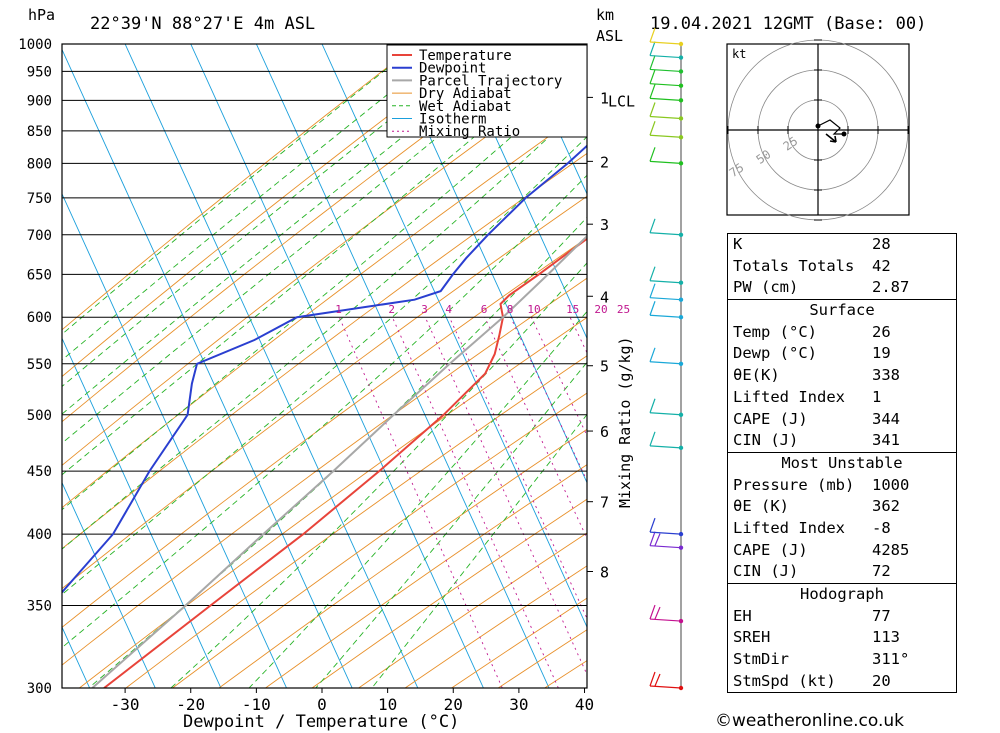  Describe the element at coordinates (784, 680) in the screenshot. I see `hodograph-label: StmSpd (kt)` at that location.